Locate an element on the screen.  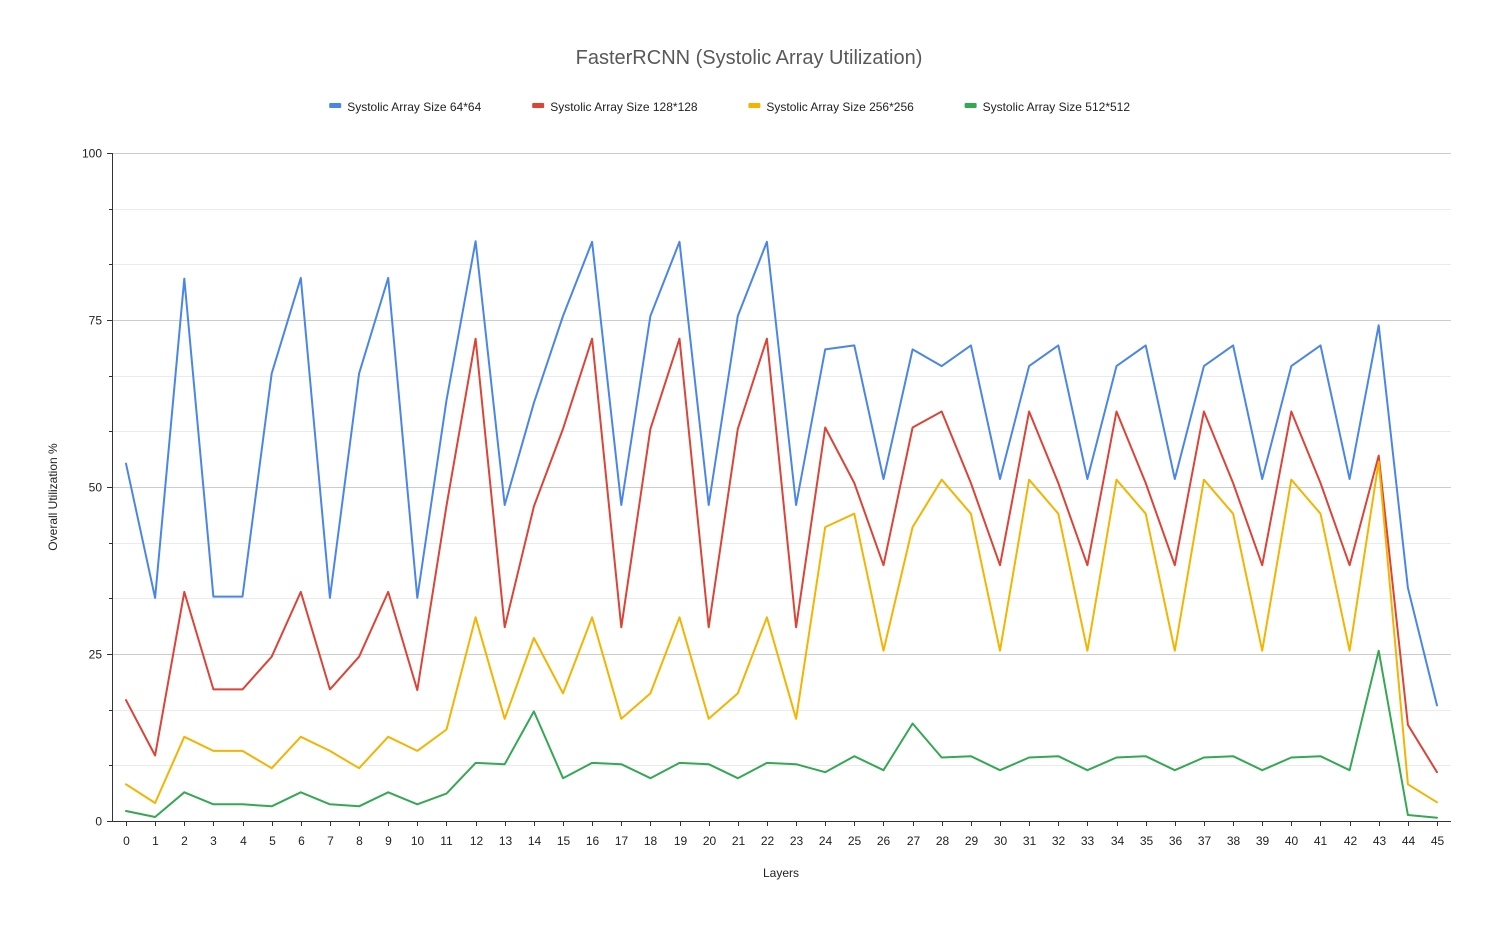
x-tick-label: 9 is located at coordinates (388, 841).